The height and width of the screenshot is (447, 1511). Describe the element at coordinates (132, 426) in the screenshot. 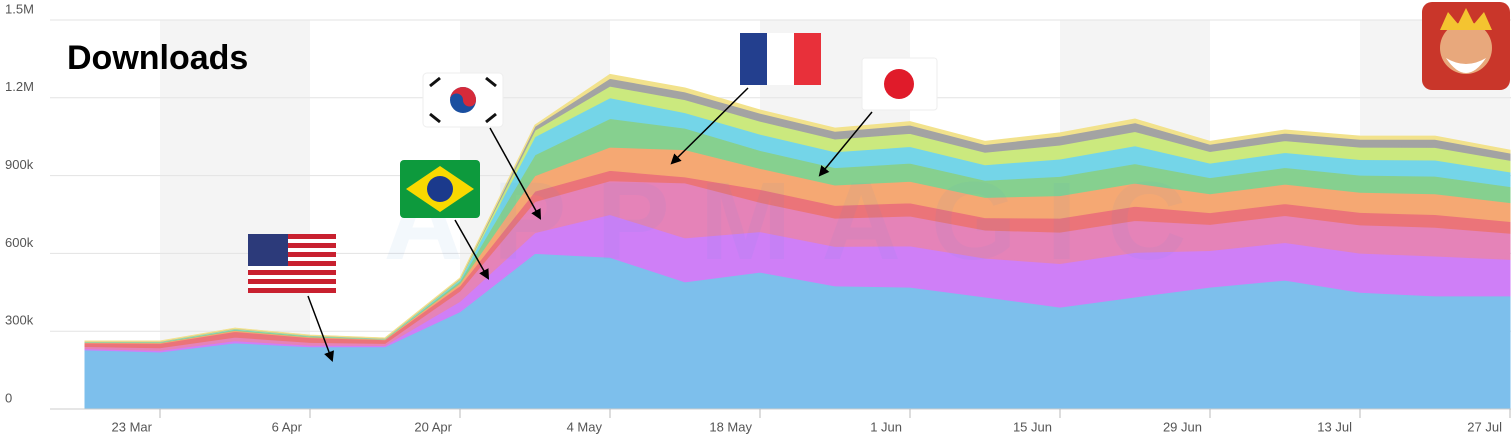

I see `x-tick-label: 23 Mar` at that location.